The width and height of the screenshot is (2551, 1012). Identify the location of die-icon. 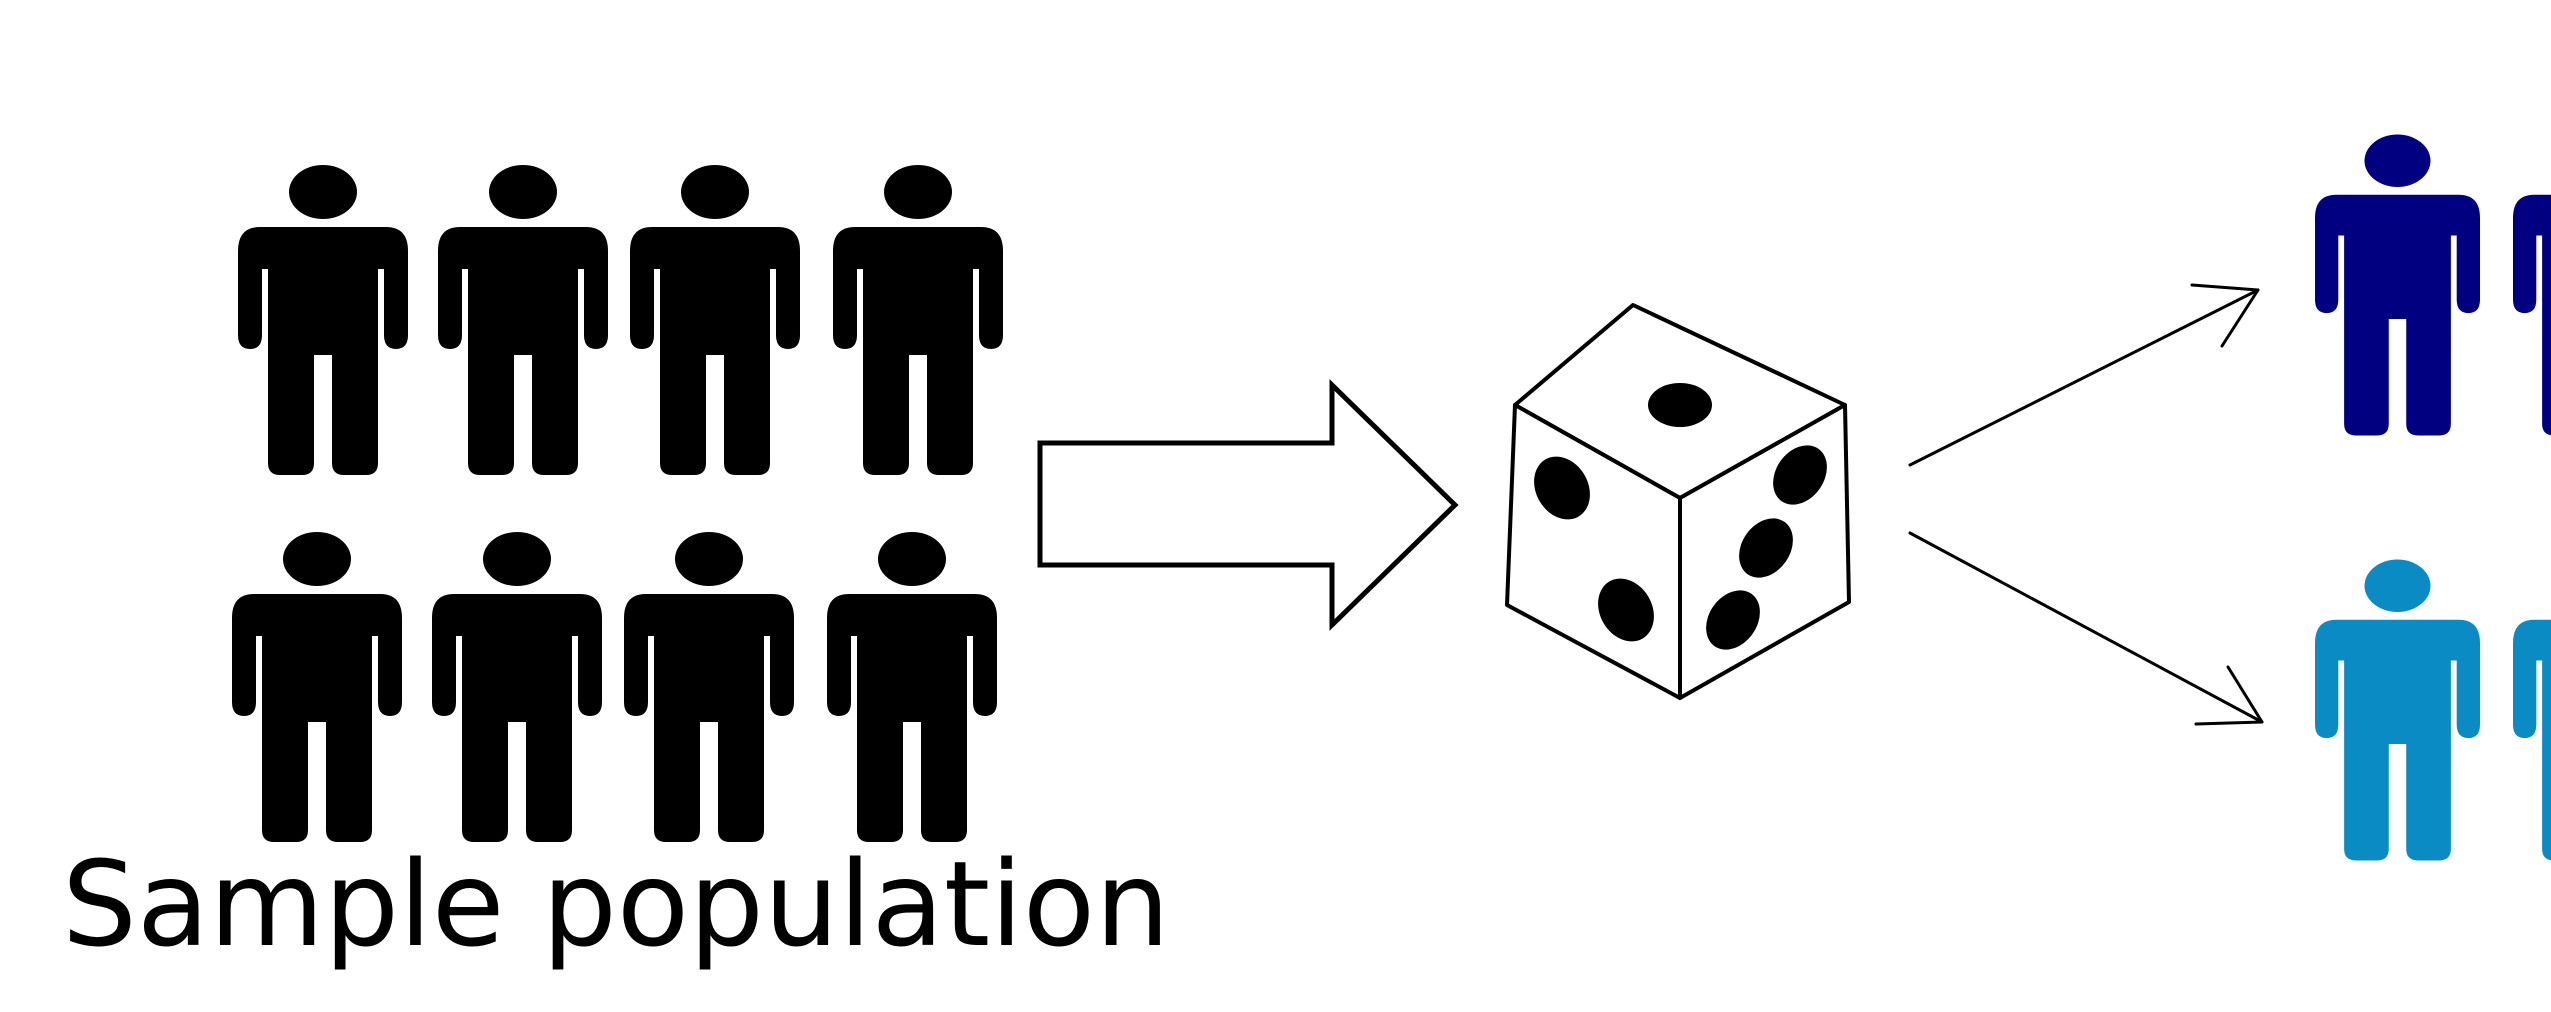
(1678, 501).